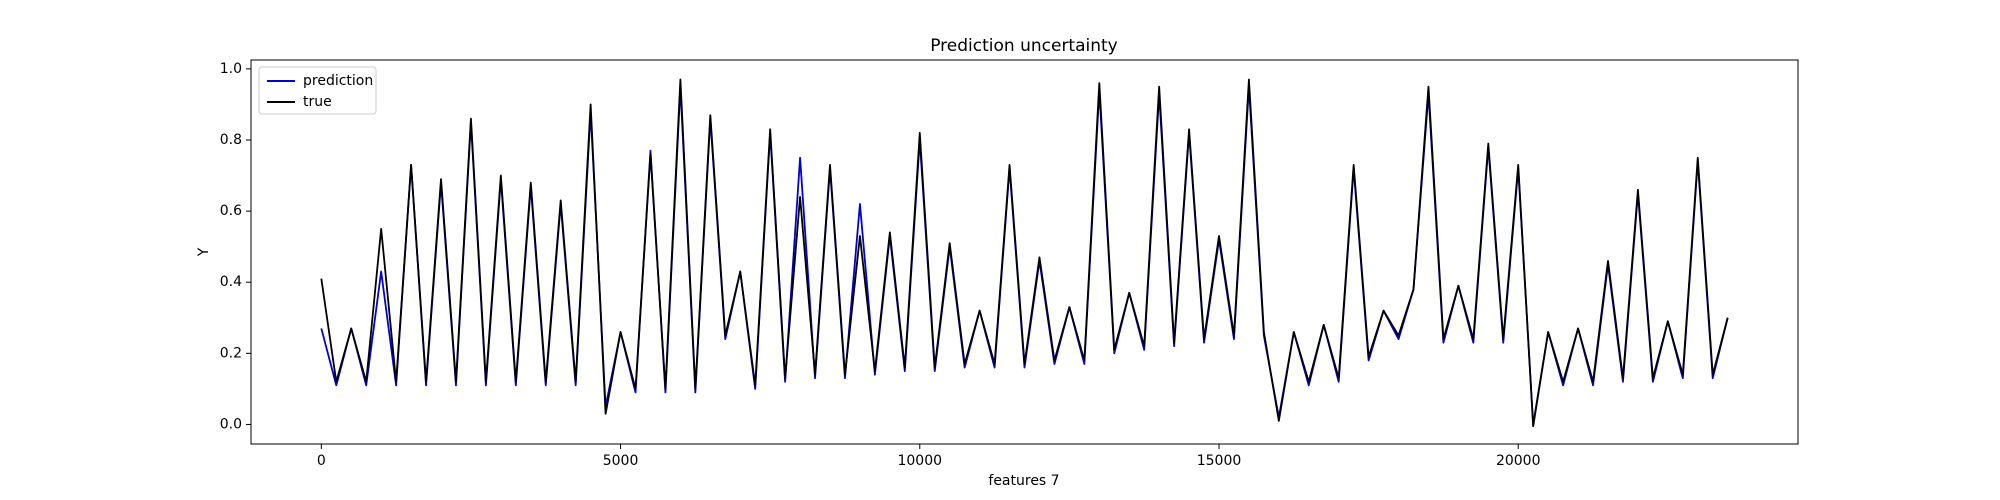 The width and height of the screenshot is (2000, 500). Describe the element at coordinates (231, 140) in the screenshot. I see `y-tick-label: 0.8` at that location.